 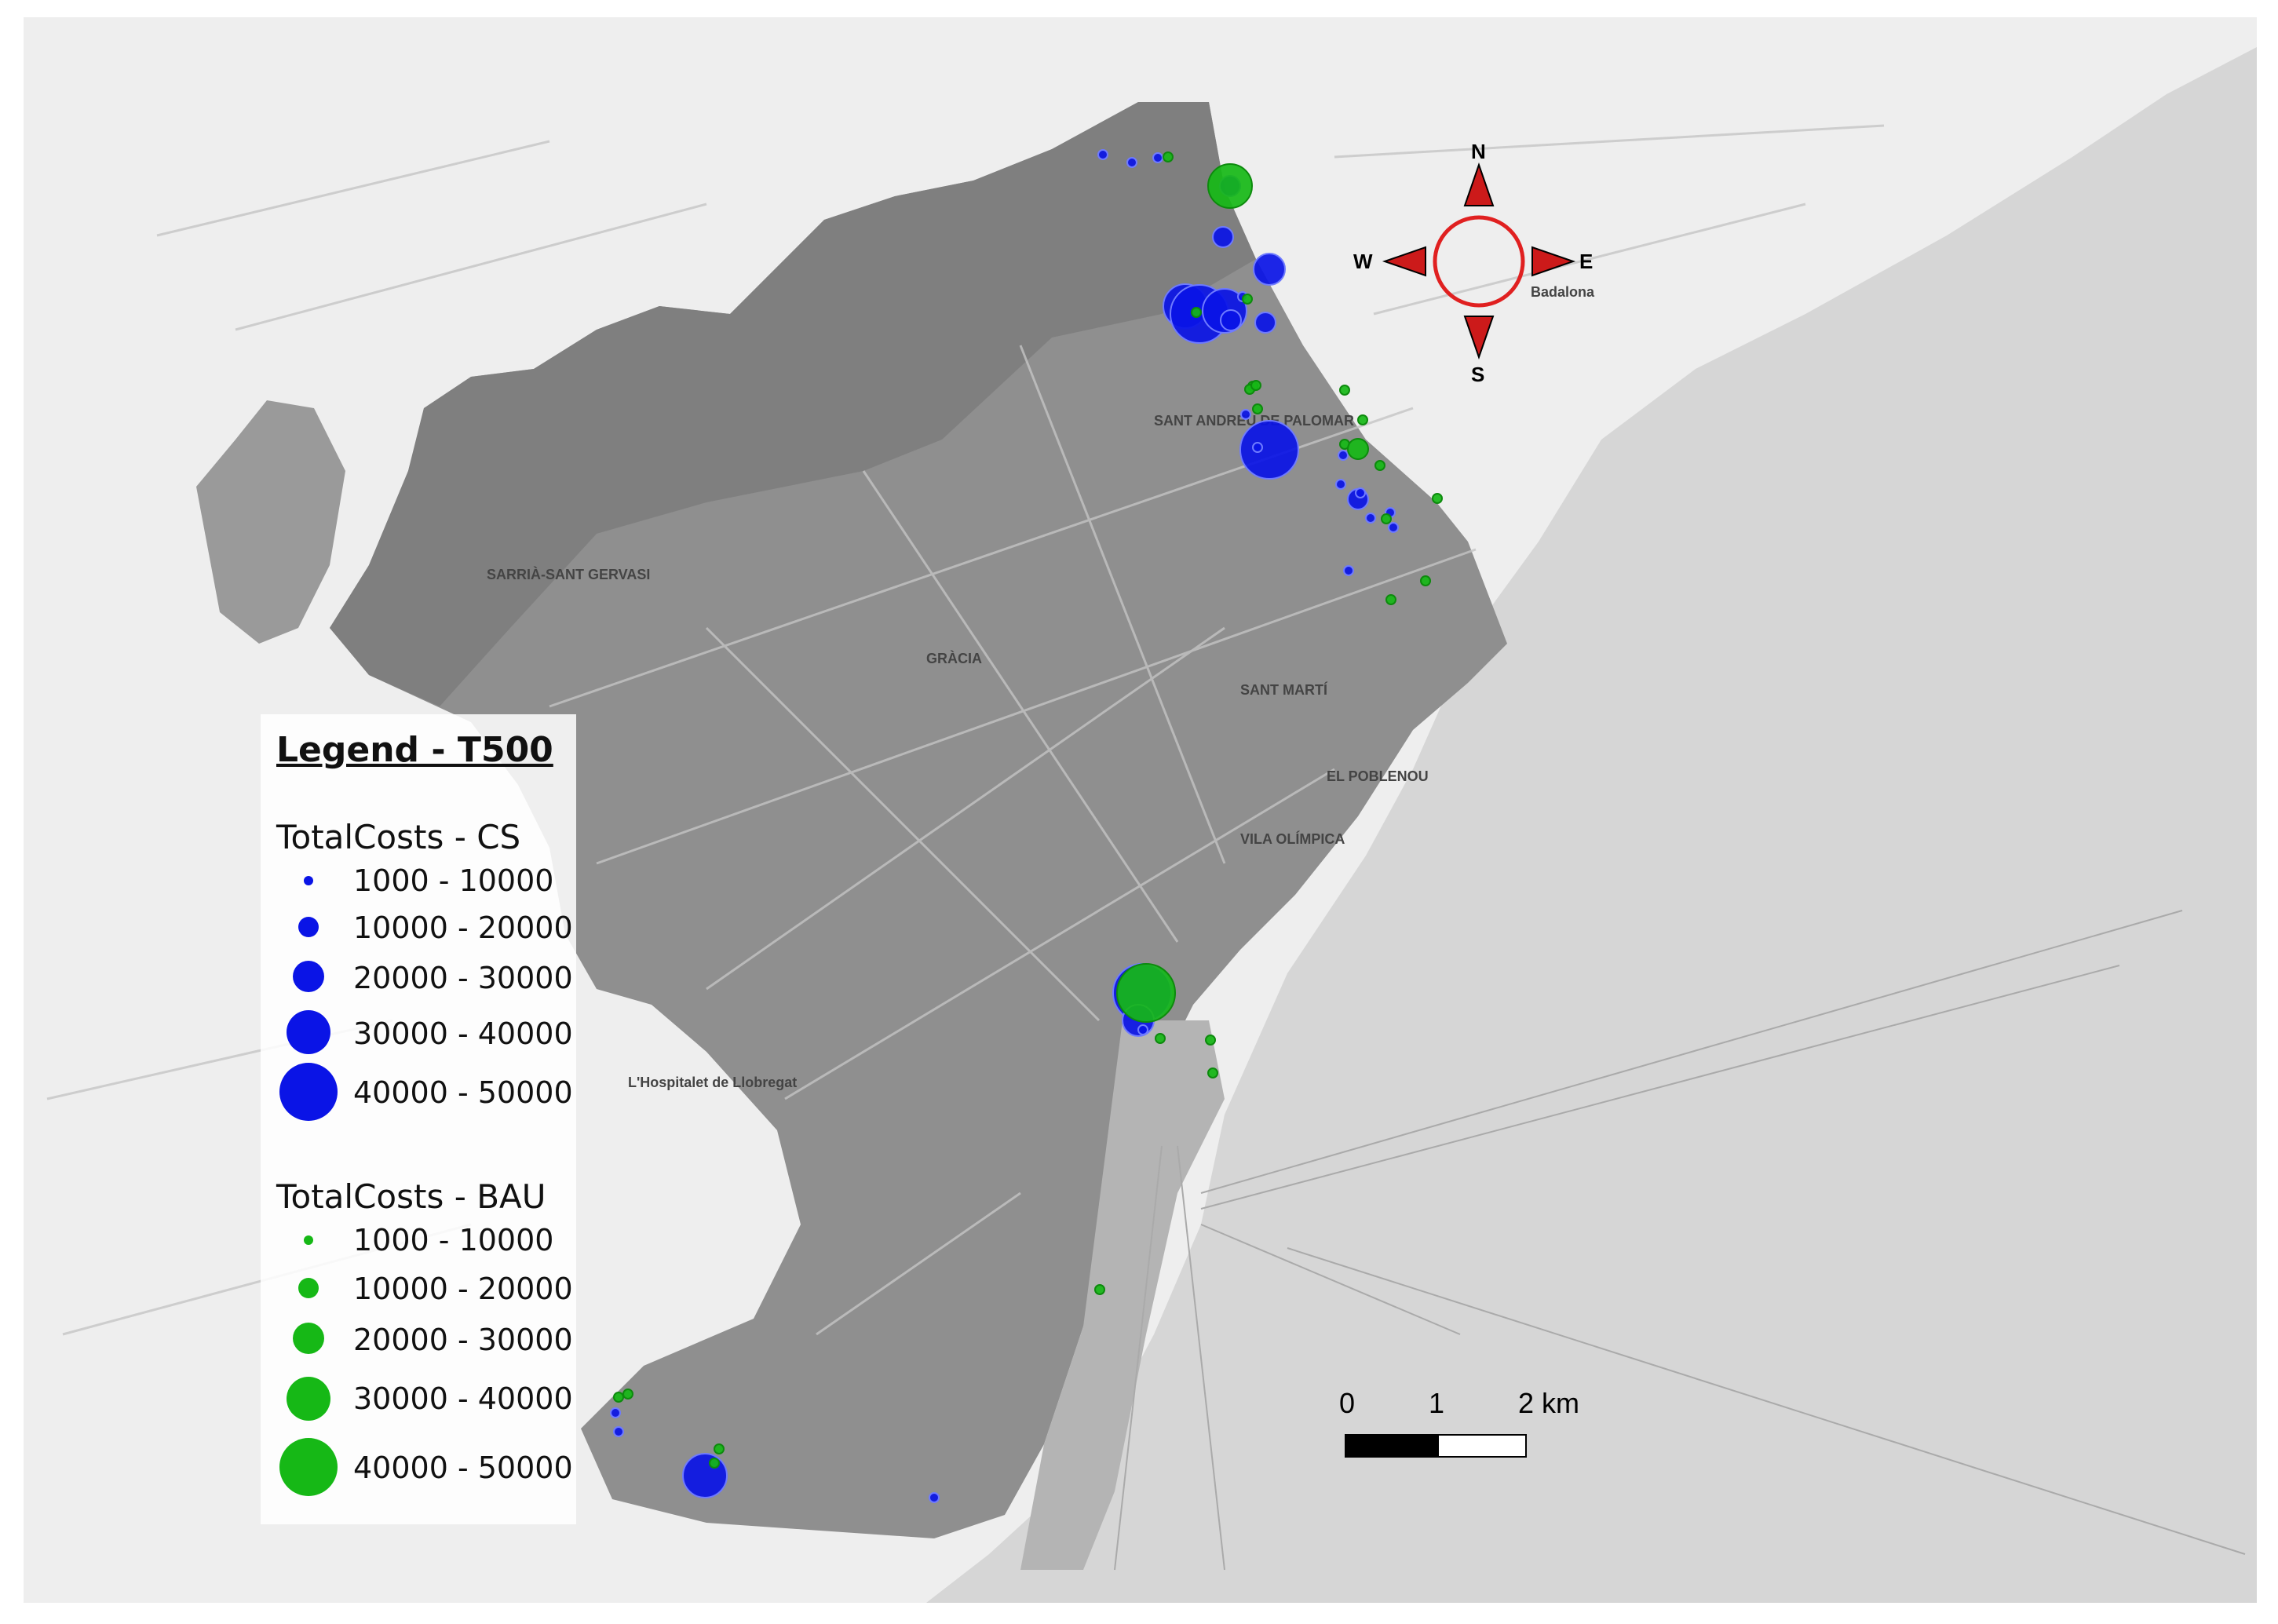 What do you see at coordinates (463, 1340) in the screenshot?
I see `legend-bau-label: 20000 - 30000` at bounding box center [463, 1340].